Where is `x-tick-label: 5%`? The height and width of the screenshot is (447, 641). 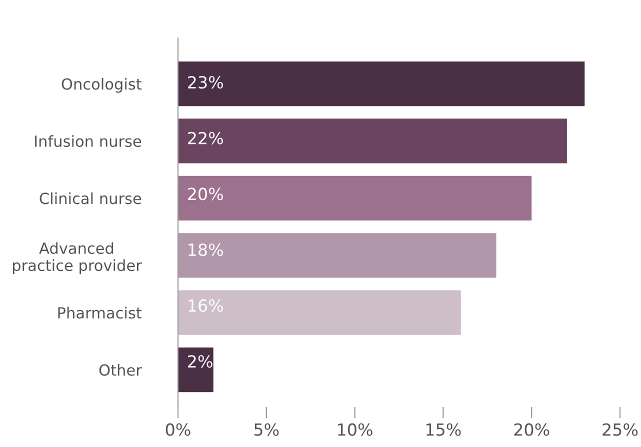
x-tick-label: 5% is located at coordinates (266, 429).